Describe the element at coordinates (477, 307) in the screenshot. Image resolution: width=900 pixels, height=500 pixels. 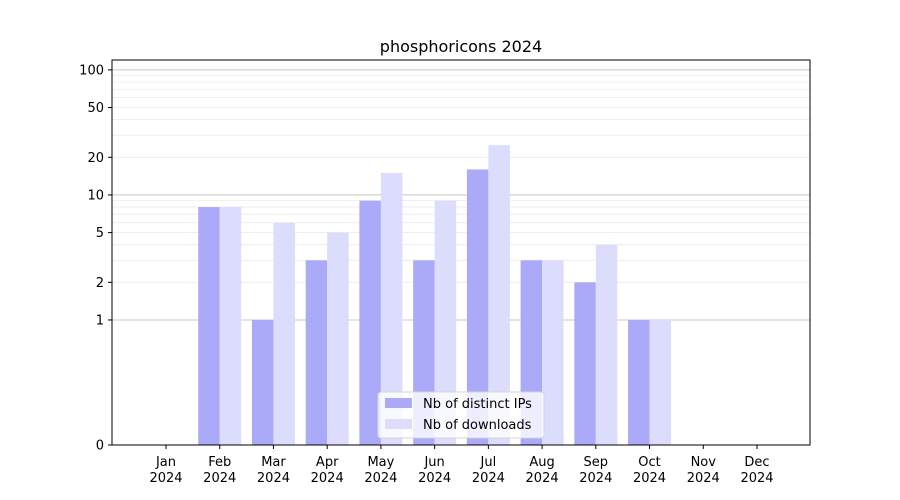
I see `bar-distinct-ips-jul` at that location.